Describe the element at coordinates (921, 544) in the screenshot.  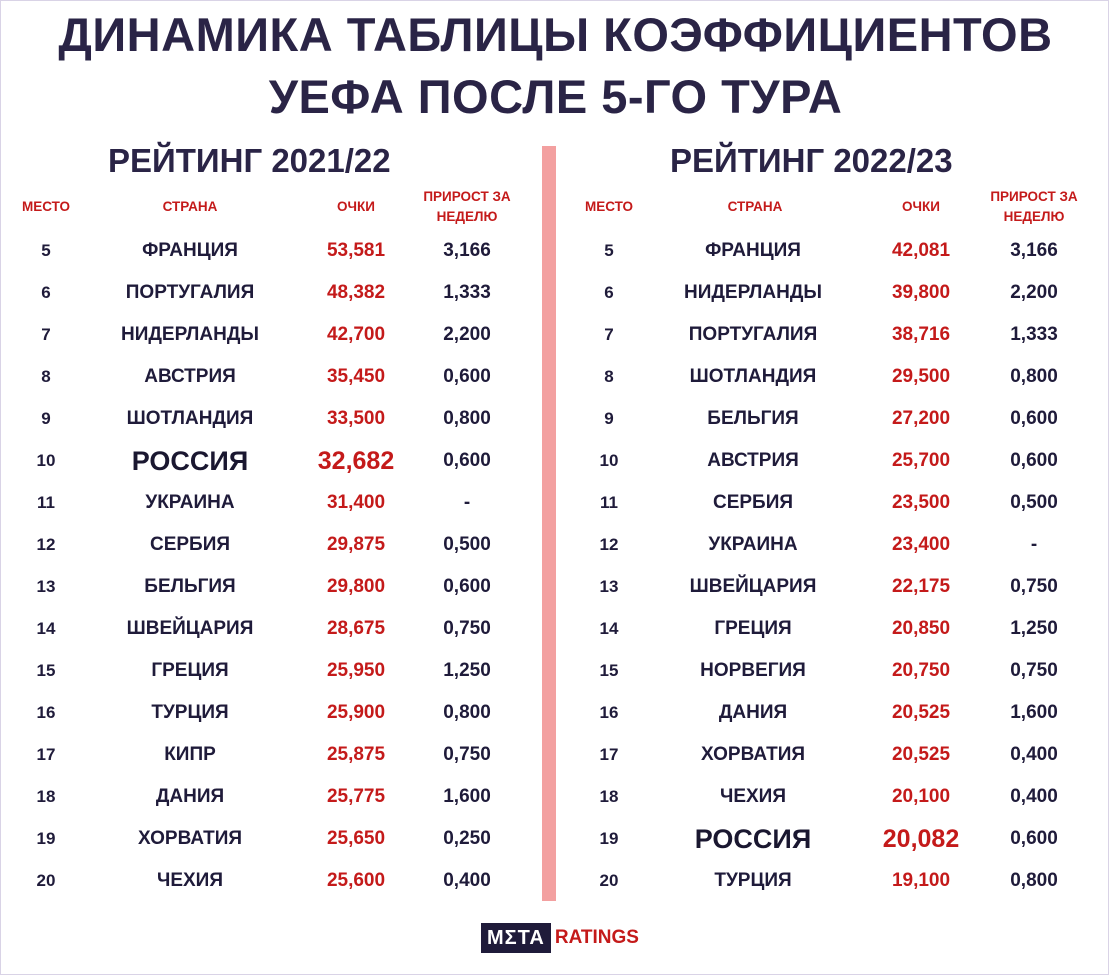
I see `row-points: 23,400` at that location.